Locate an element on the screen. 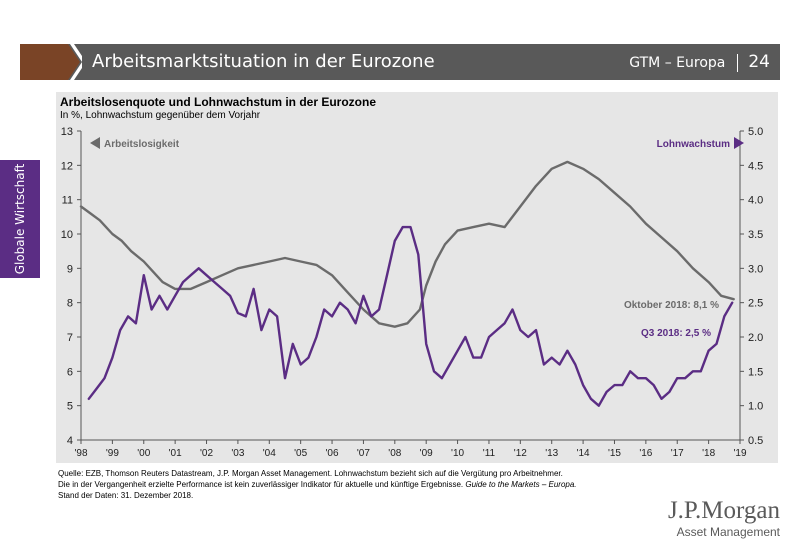  x-tick-label: '10 is located at coordinates (457, 453).